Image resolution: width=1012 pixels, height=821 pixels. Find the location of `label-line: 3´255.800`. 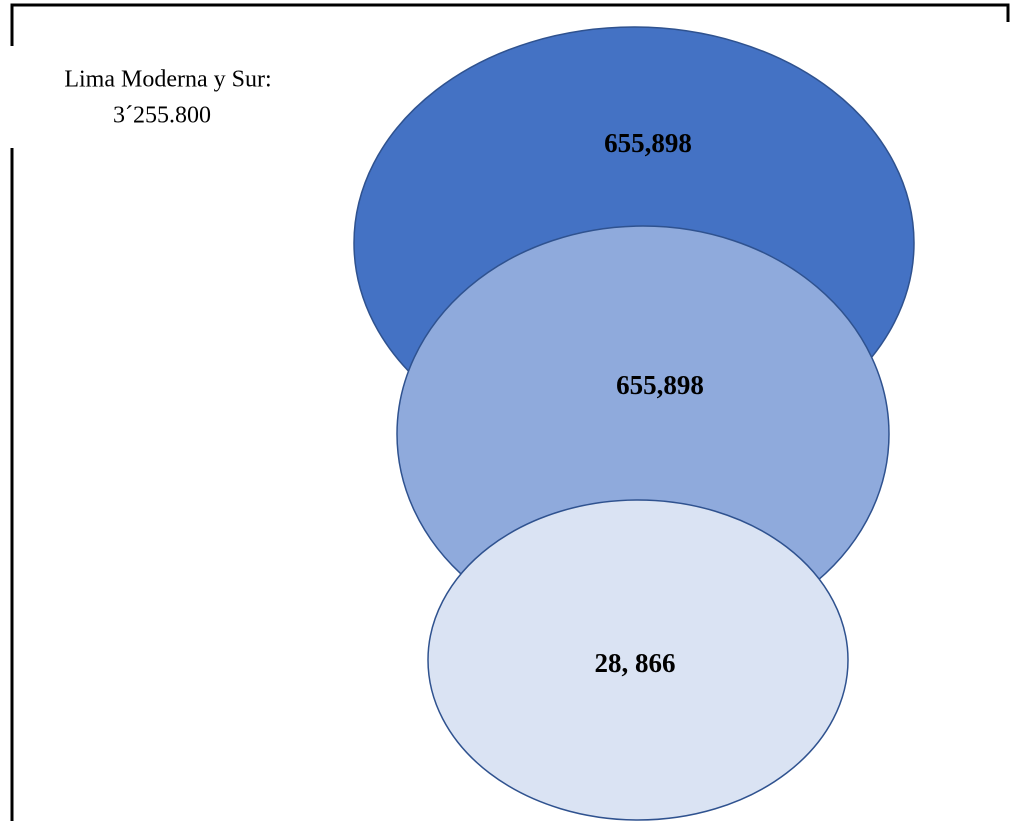

label-line: 3´255.800 is located at coordinates (162, 116).